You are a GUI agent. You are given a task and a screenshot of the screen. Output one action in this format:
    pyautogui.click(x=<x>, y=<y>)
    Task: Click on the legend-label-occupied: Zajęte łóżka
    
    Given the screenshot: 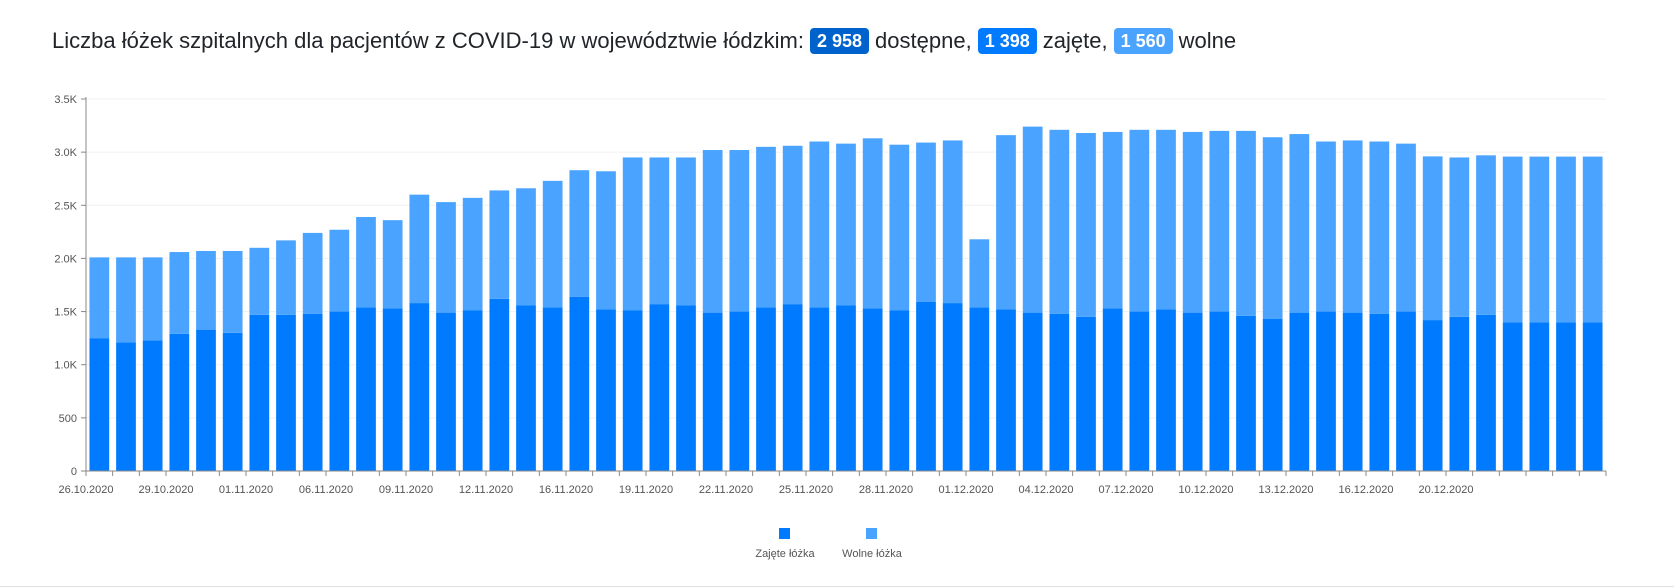 What is the action you would take?
    pyautogui.click(x=785, y=554)
    